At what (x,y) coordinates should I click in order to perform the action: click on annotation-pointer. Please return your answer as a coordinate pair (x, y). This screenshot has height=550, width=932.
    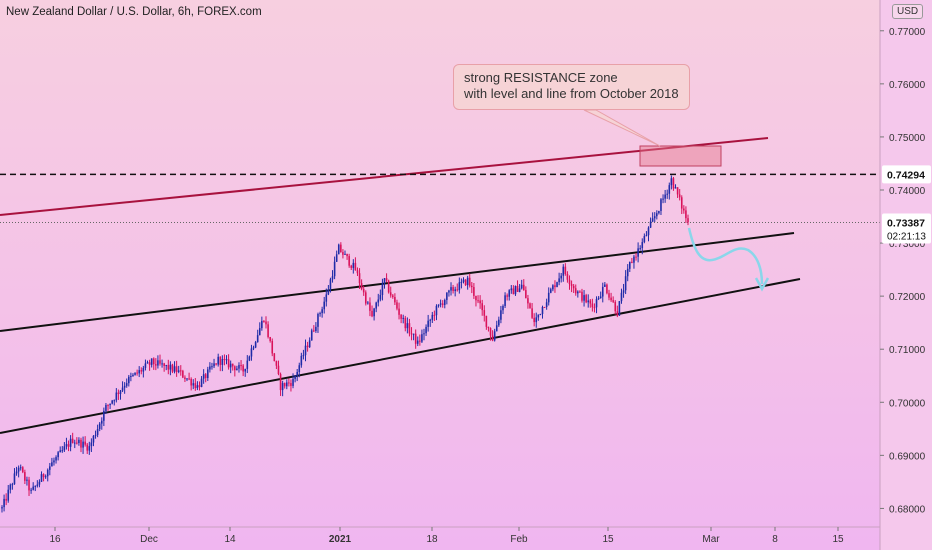
    Looking at the image, I should click on (622, 128).